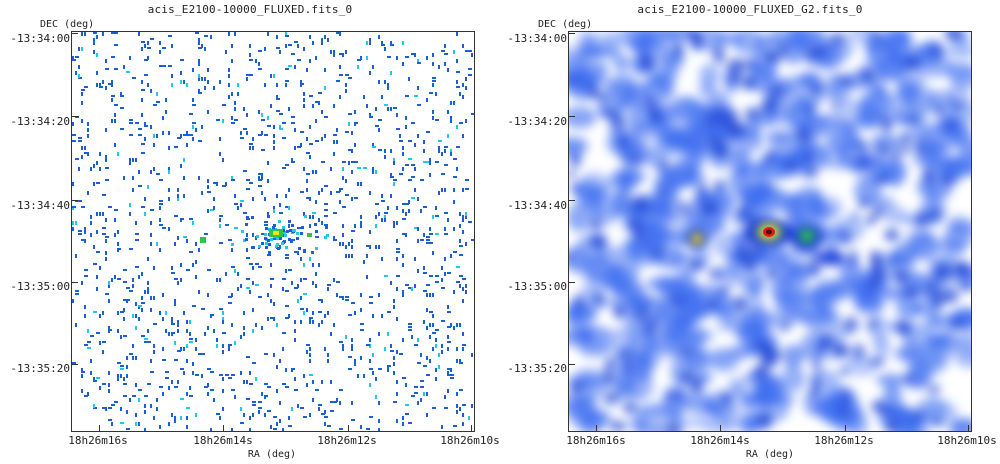  I want to click on right-y-tick-label: -13:35:20, so click(537, 368).